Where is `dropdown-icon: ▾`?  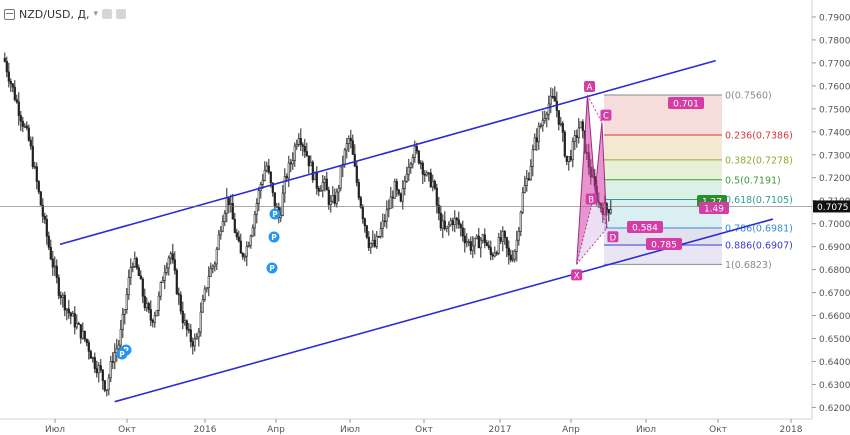
dropdown-icon: ▾ is located at coordinates (96, 14).